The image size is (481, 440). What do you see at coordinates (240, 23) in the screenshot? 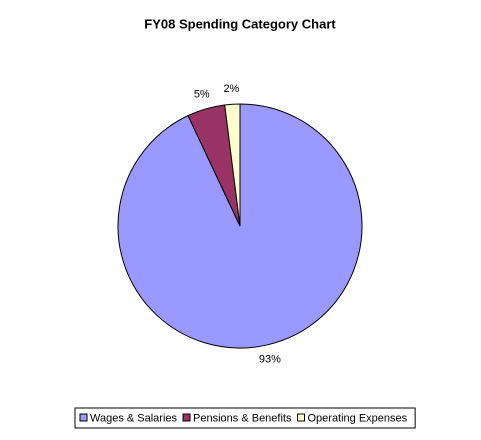
I see `chart-title: FY08 Spending Category Chart` at bounding box center [240, 23].